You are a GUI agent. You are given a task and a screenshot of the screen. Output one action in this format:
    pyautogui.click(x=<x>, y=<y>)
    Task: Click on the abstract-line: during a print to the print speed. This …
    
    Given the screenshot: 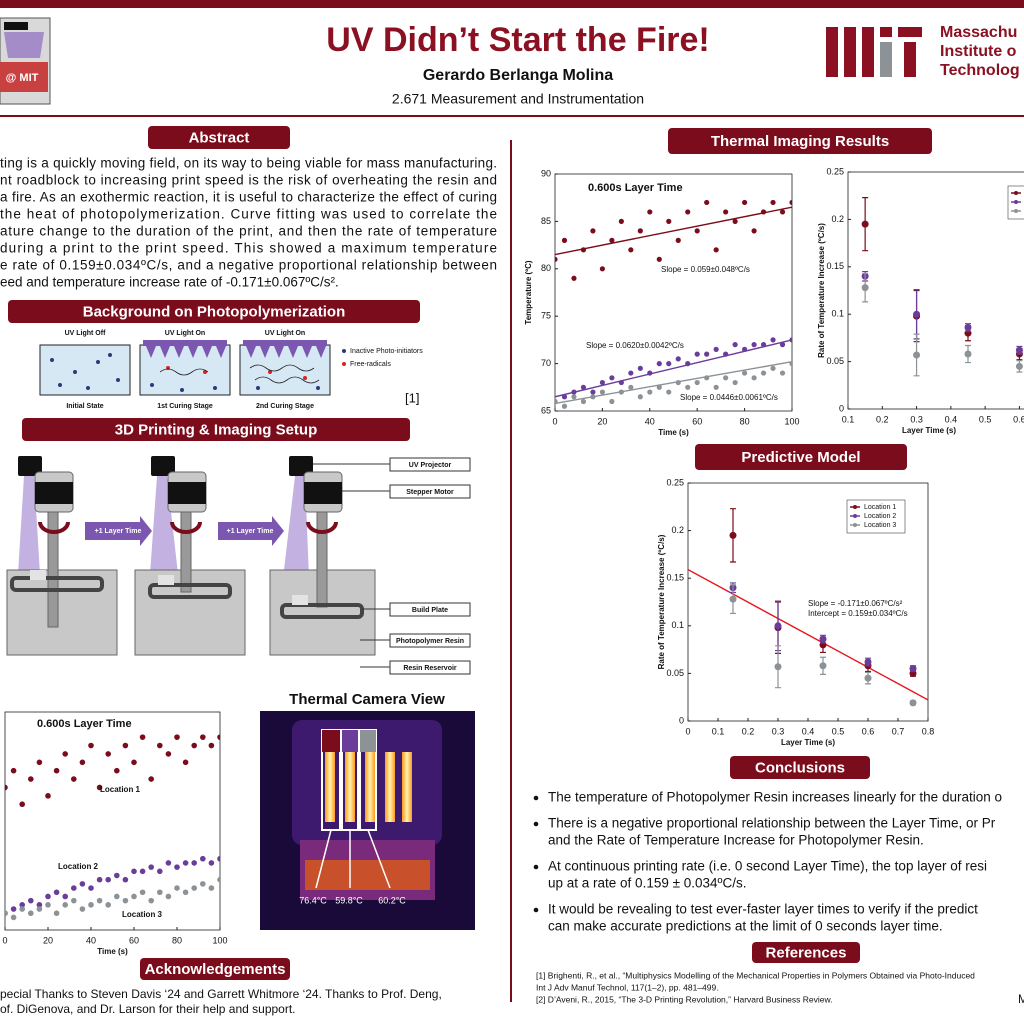 What is the action you would take?
    pyautogui.click(x=248, y=248)
    